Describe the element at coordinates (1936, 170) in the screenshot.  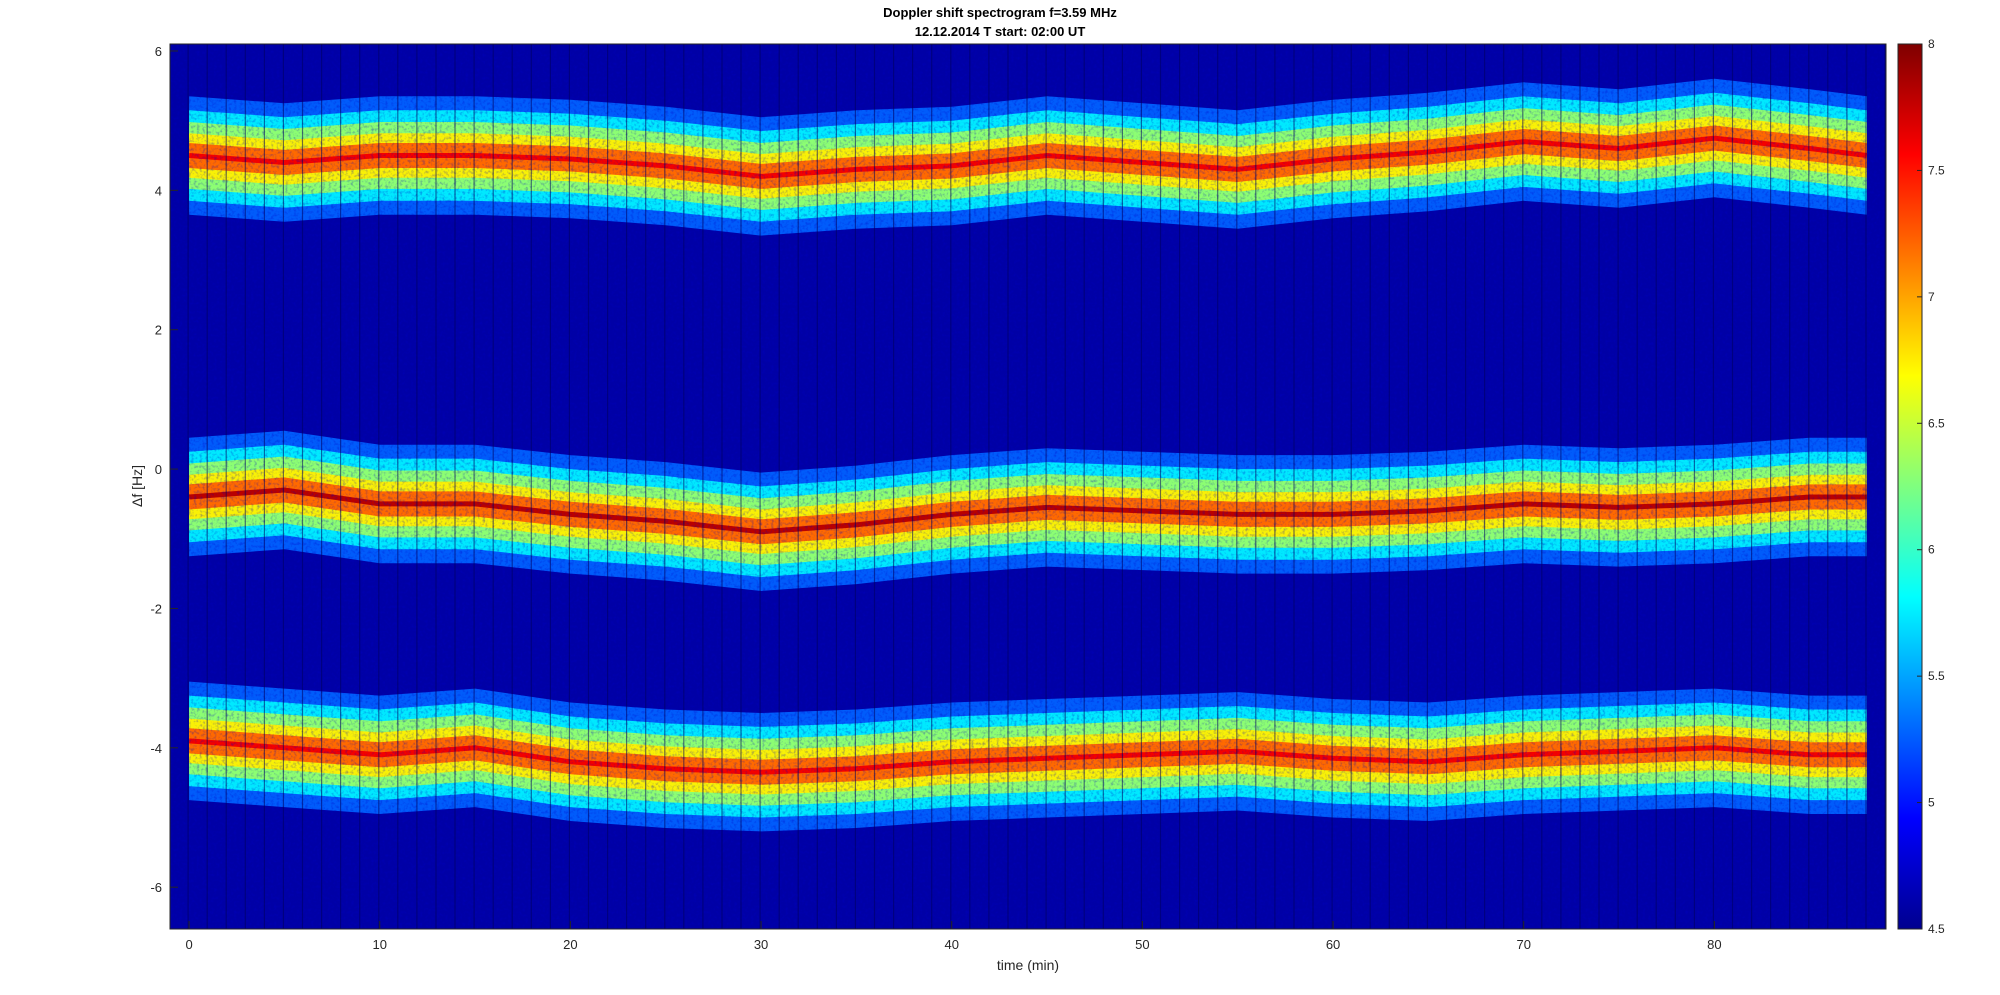
I see `colorbar-tick-label: 7.5` at that location.